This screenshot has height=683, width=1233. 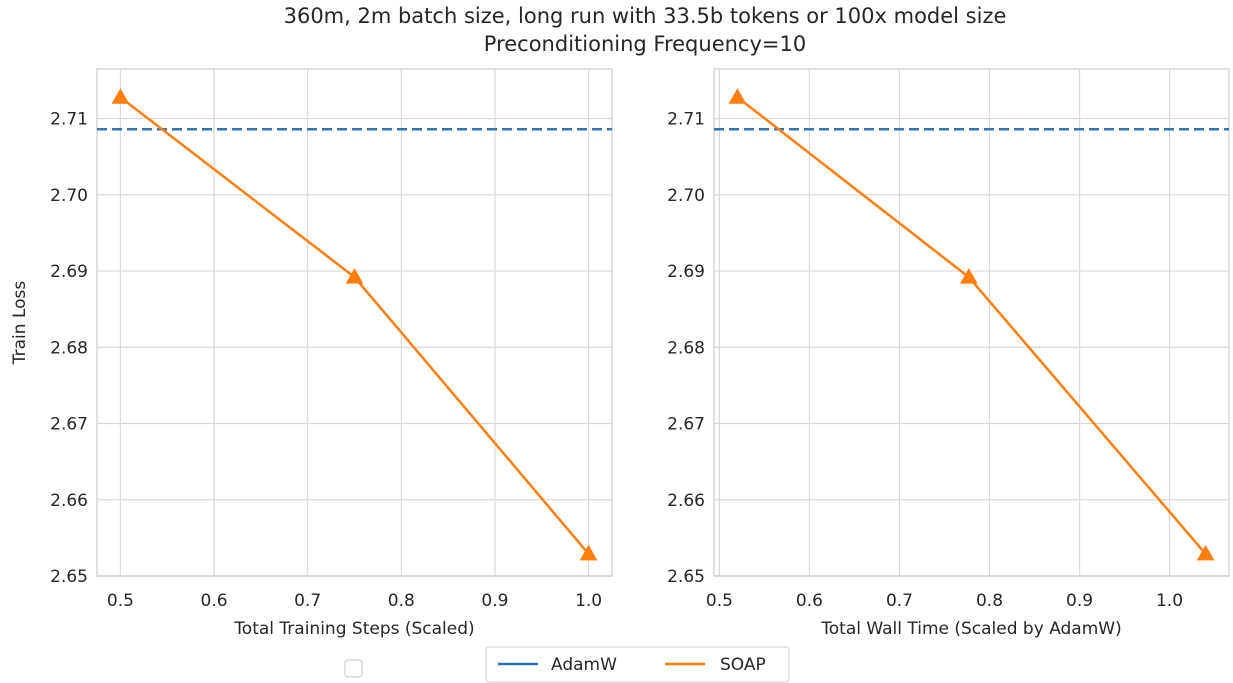 I want to click on legend: AdamW SOAP, so click(x=567, y=664).